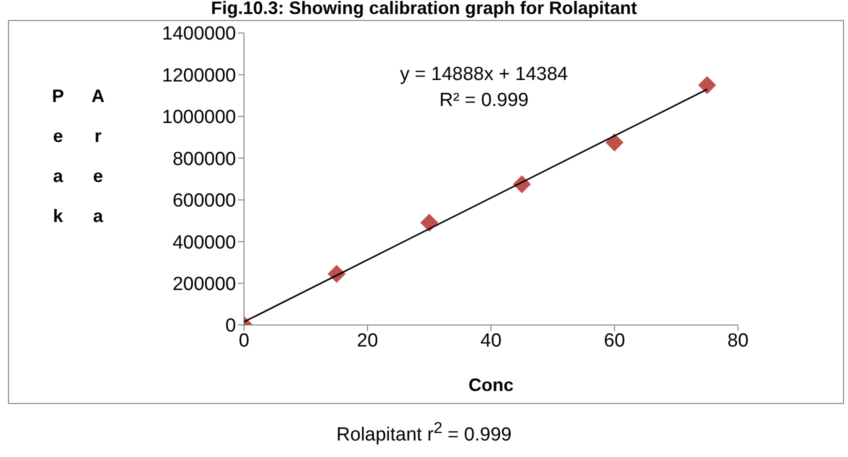 The width and height of the screenshot is (848, 457). What do you see at coordinates (204, 285) in the screenshot?
I see `y-tick-label: 200000` at bounding box center [204, 285].